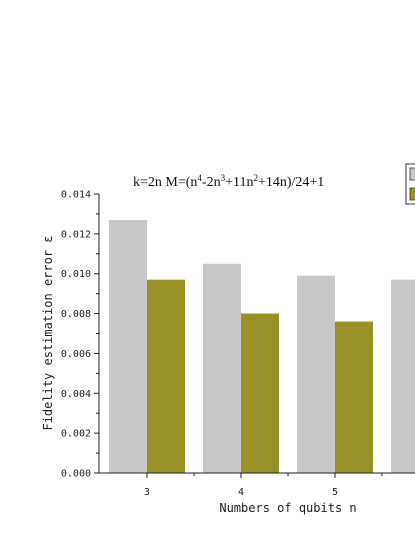  I want to click on bar-series-1-n5, so click(316, 374).